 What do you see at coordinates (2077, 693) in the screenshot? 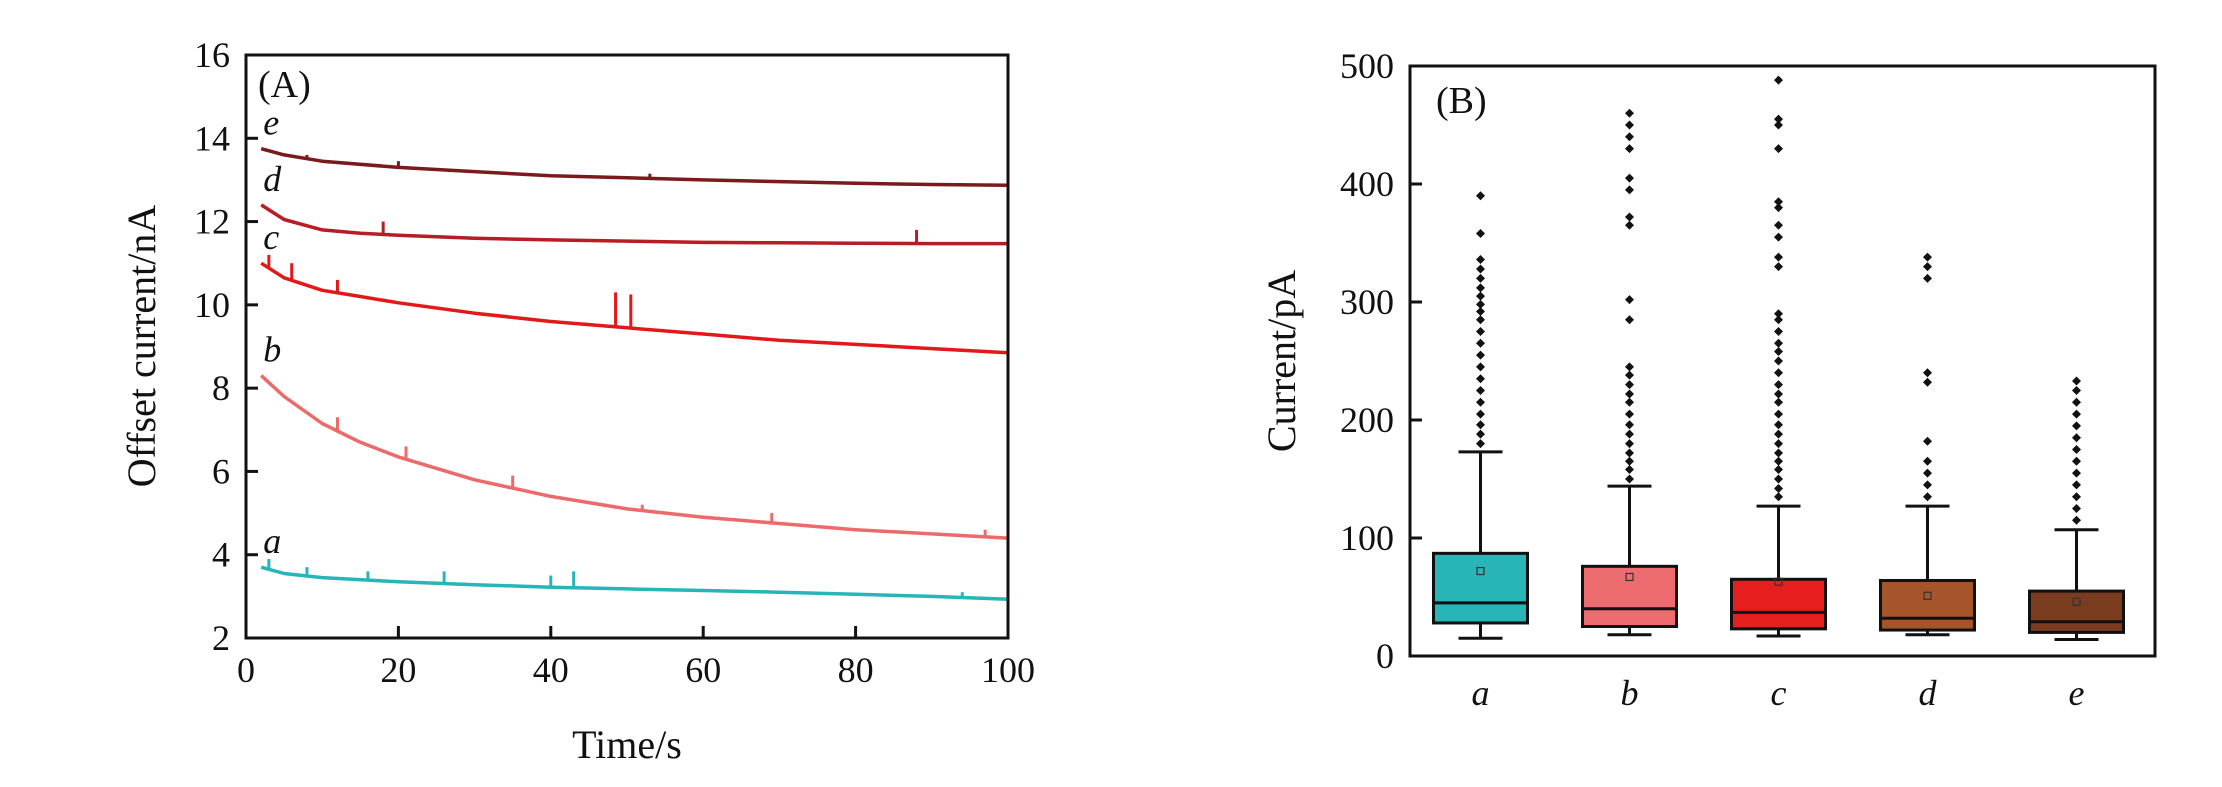
I see `category-label-e: e` at bounding box center [2077, 693].